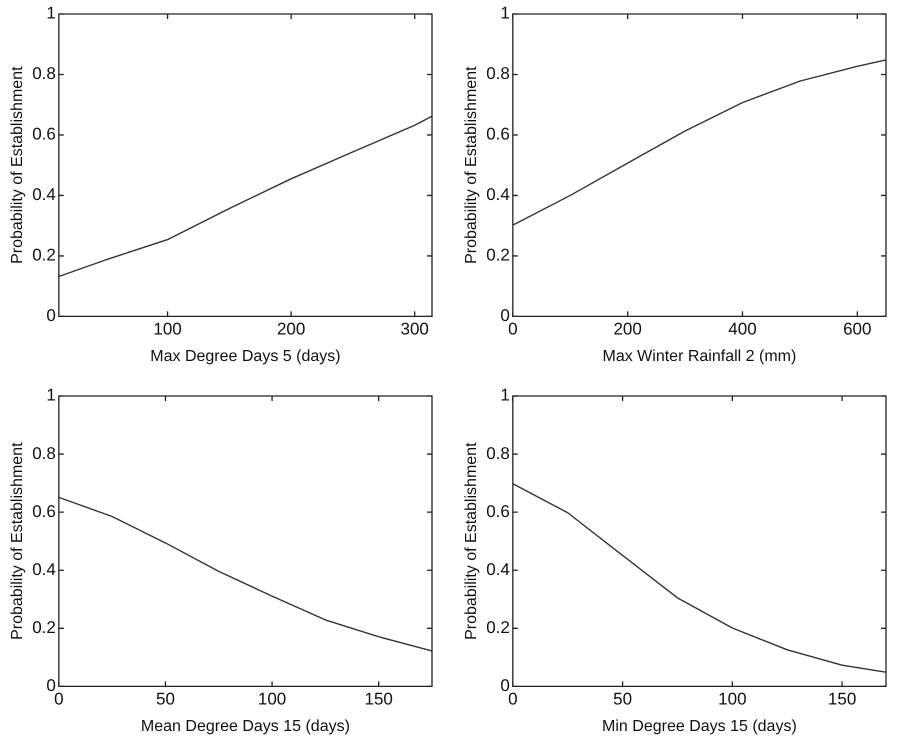 The width and height of the screenshot is (908, 740). Describe the element at coordinates (742, 328) in the screenshot. I see `x-tick-label: 400` at that location.